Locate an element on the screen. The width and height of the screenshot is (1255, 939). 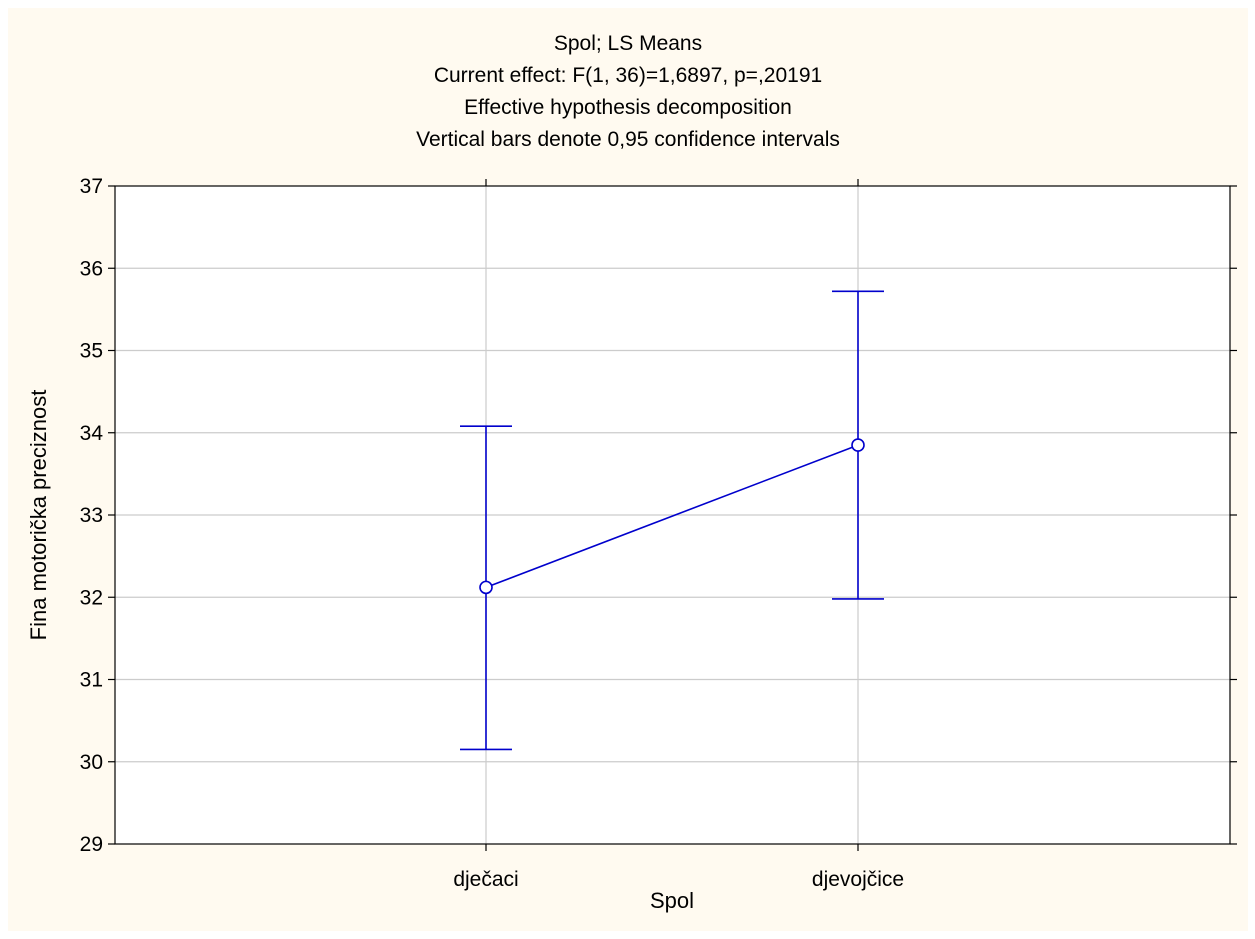
y-tick-label: 29 is located at coordinates (91, 844).